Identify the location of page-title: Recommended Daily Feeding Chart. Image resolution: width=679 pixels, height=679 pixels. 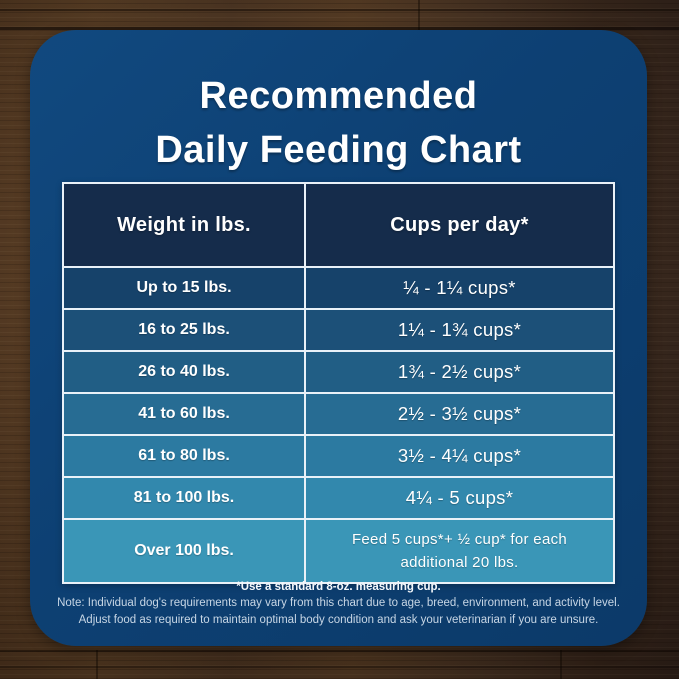
(338, 124).